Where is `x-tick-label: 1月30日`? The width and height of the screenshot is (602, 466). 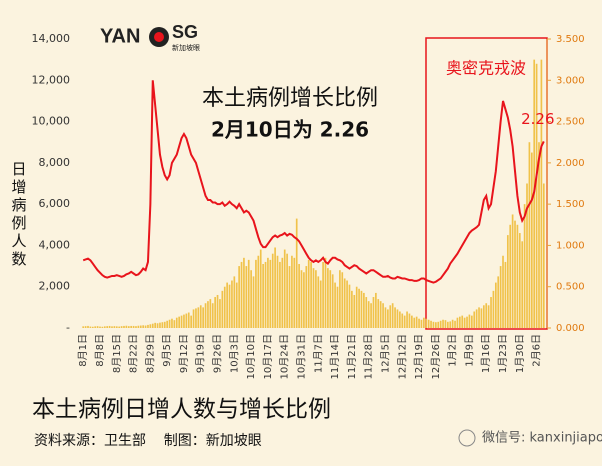 x-tick-label: 1月30日 is located at coordinates (520, 353).